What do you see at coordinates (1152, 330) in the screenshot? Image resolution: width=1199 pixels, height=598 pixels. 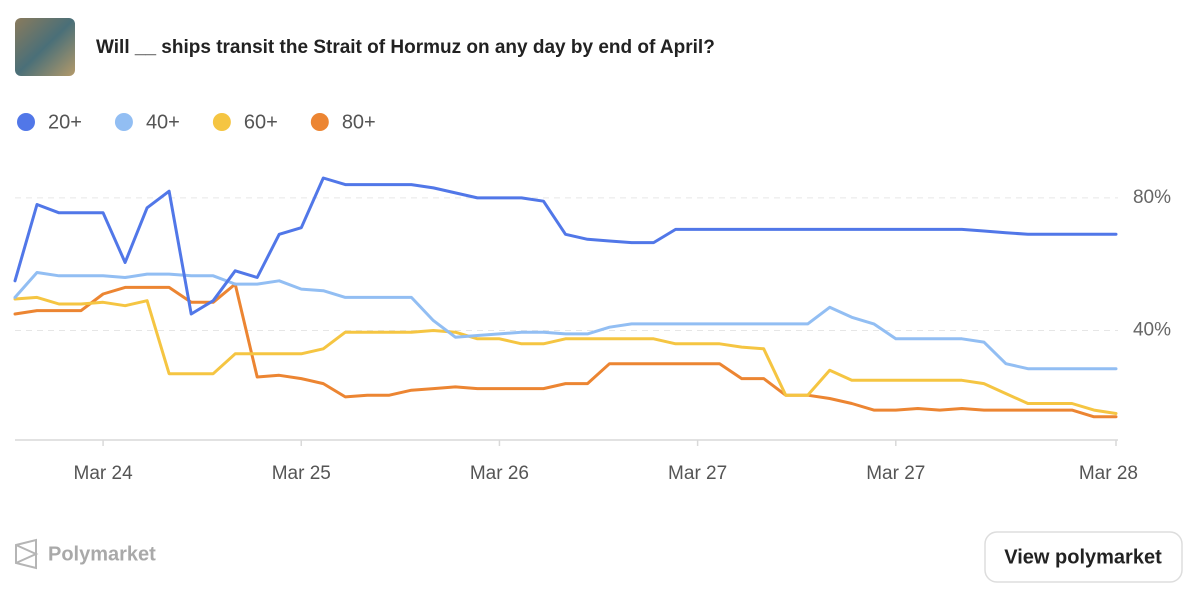 I see `y-tick-label: 40%` at bounding box center [1152, 330].